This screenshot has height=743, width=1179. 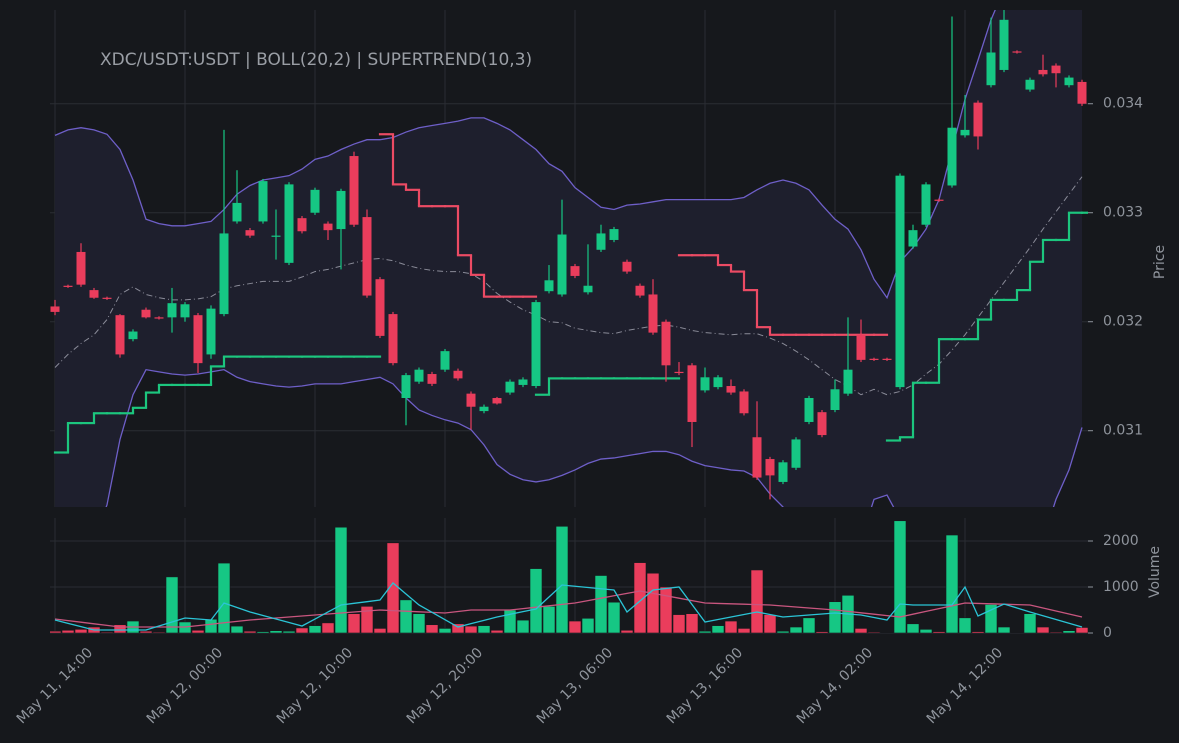 What do you see at coordinates (1121, 587) in the screenshot?
I see `volume-tick-label: 1000` at bounding box center [1121, 587].